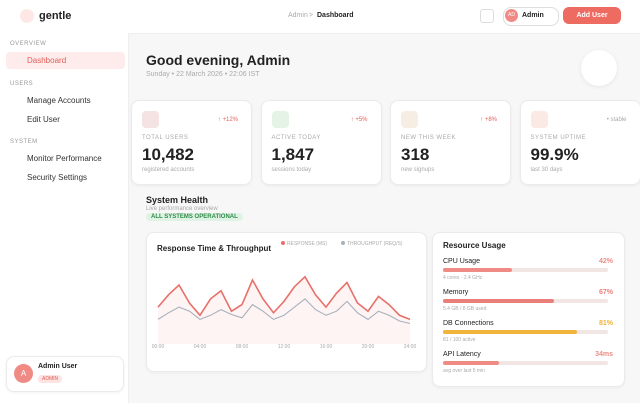  What do you see at coordinates (307, 244) in the screenshot?
I see `legend-label: RESPONSE (MS)` at bounding box center [307, 244].